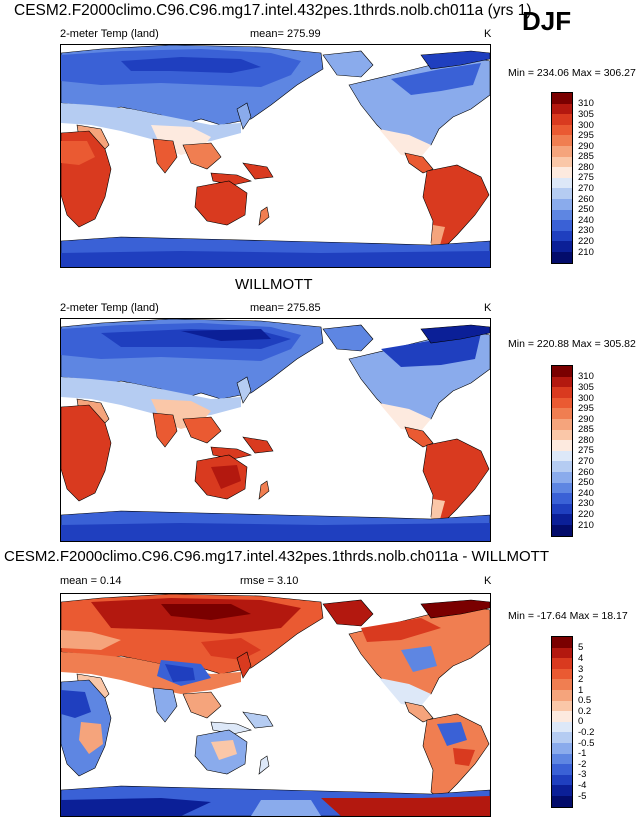  Describe the element at coordinates (109, 34) in the screenshot. I see `panel1-variable: 2-meter Temp (land)` at that location.